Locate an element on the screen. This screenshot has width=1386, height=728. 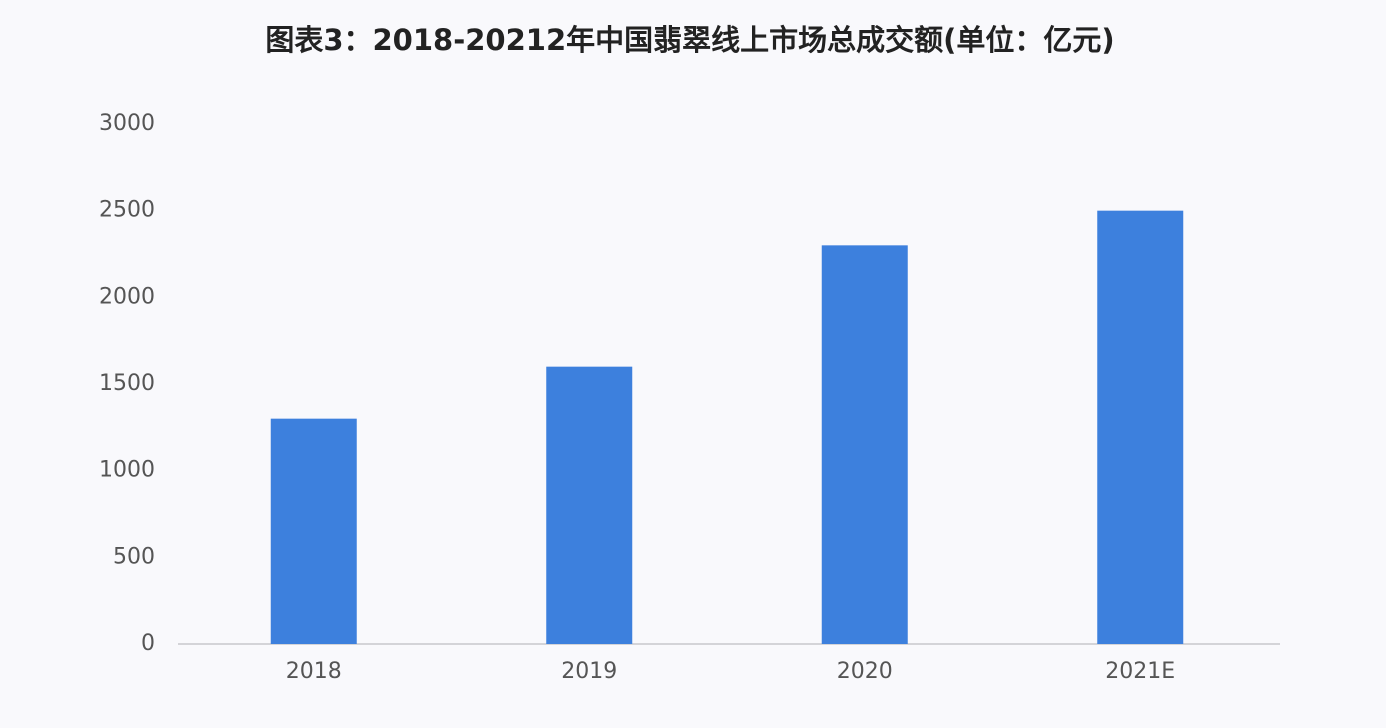
y-tick-label: 2000 is located at coordinates (127, 296).